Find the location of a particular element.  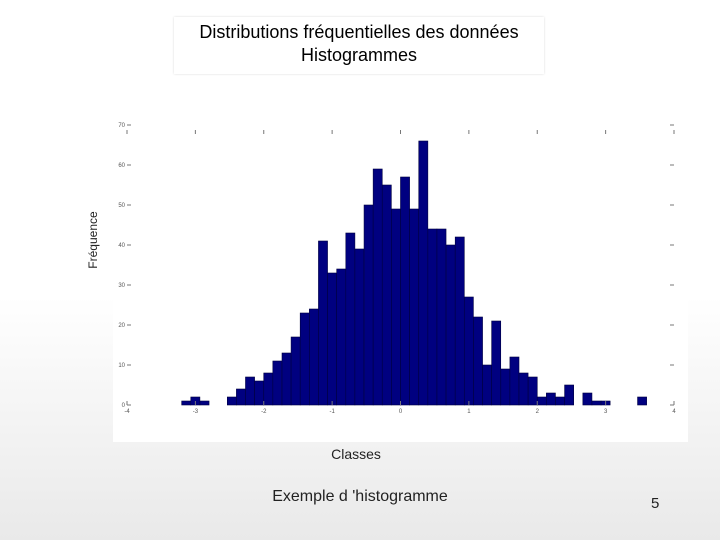

y-tick-label: 50 is located at coordinates (121, 206).